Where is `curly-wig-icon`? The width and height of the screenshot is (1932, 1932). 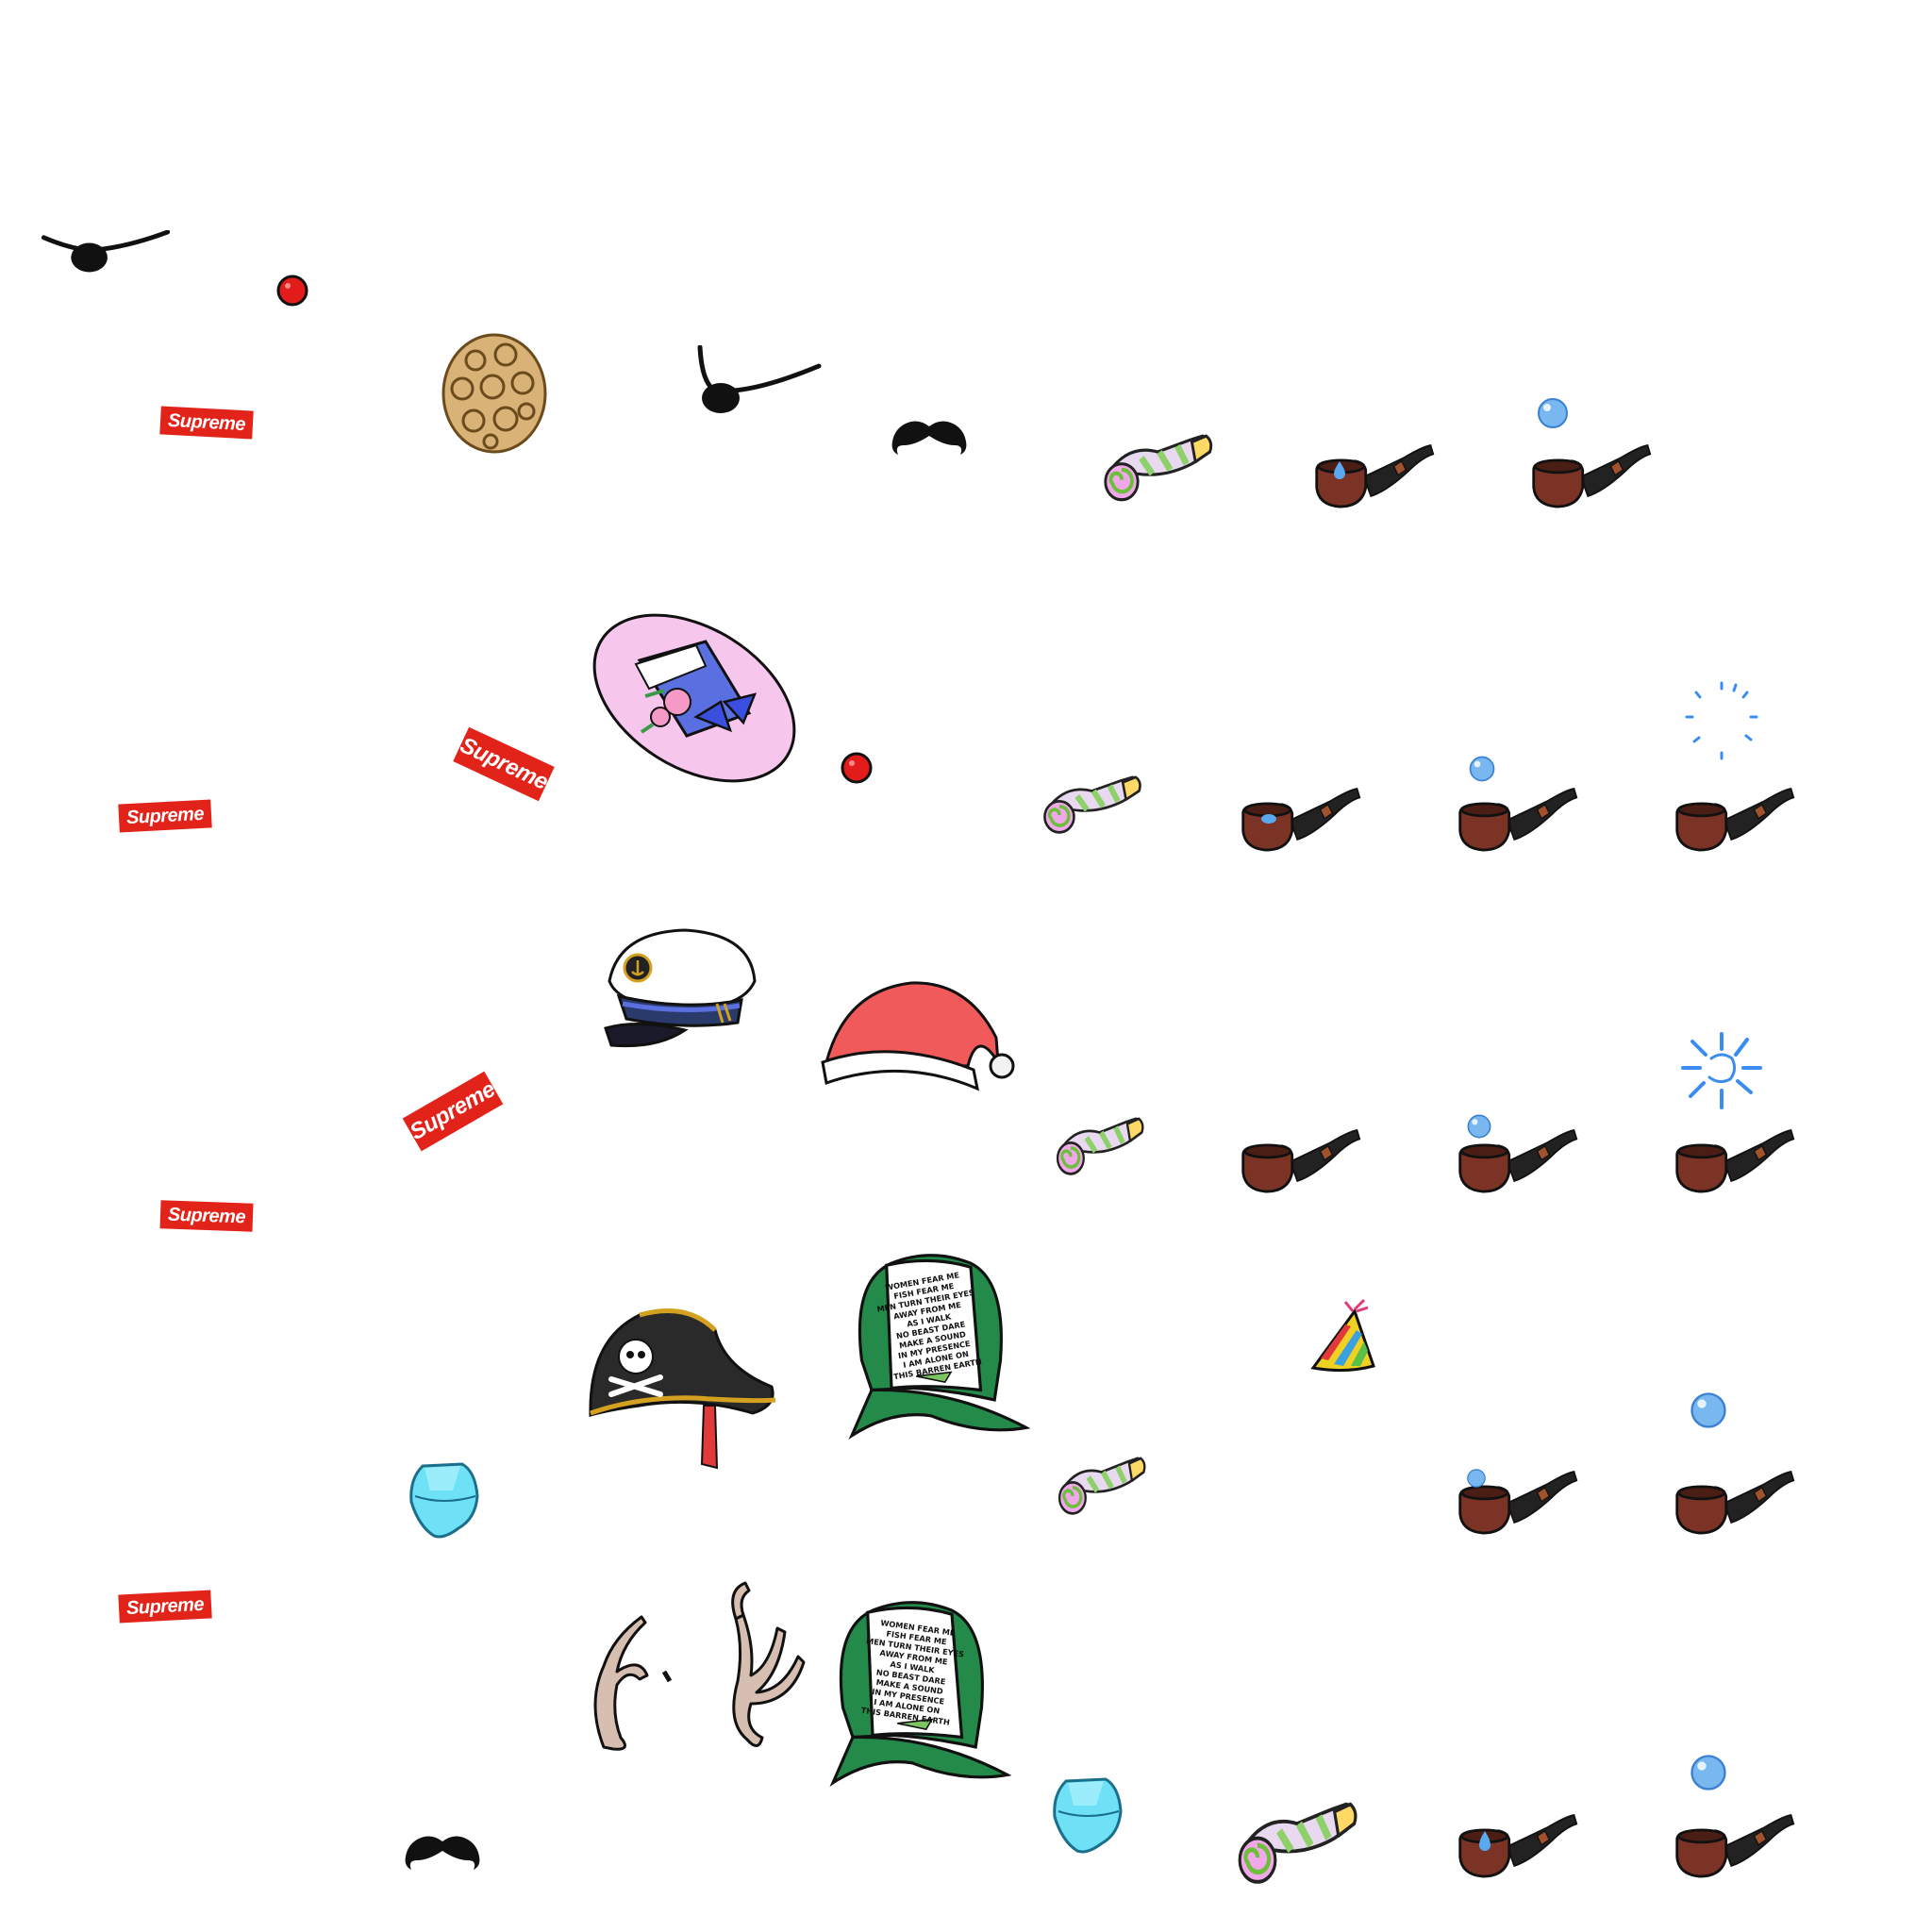
curly-wig-icon is located at coordinates (494, 394).